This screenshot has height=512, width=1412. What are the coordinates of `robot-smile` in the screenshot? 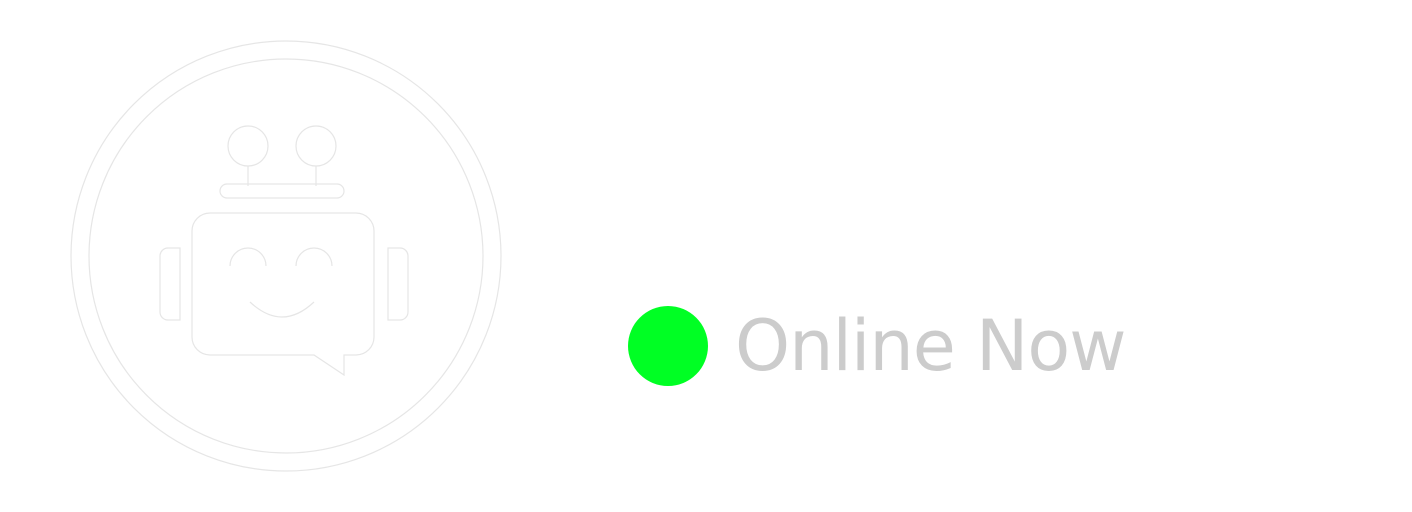 It's located at (282, 309).